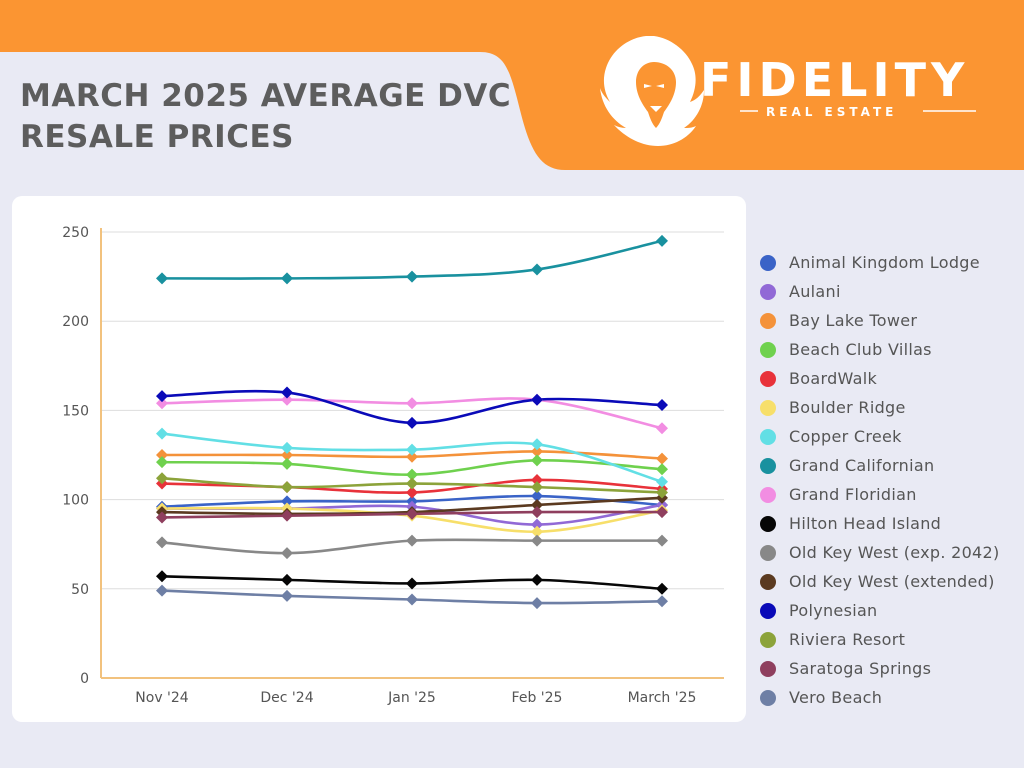 The height and width of the screenshot is (768, 1024). Describe the element at coordinates (847, 639) in the screenshot. I see `legend-label: Riviera Resort` at that location.